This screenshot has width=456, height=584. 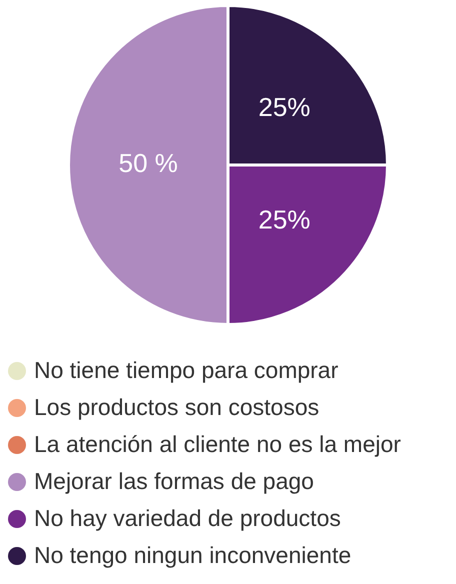 I want to click on legend-label: Mejorar las formas de pago, so click(x=174, y=481).